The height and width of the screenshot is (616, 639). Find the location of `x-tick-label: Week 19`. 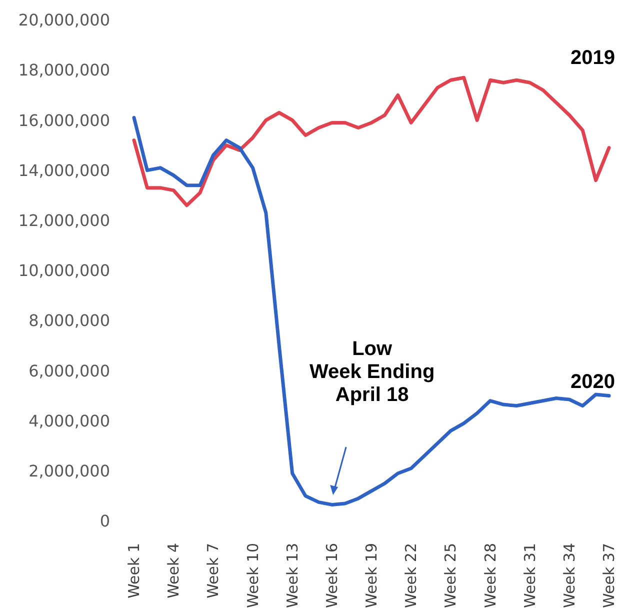

x-tick-label: Week 19 is located at coordinates (371, 575).